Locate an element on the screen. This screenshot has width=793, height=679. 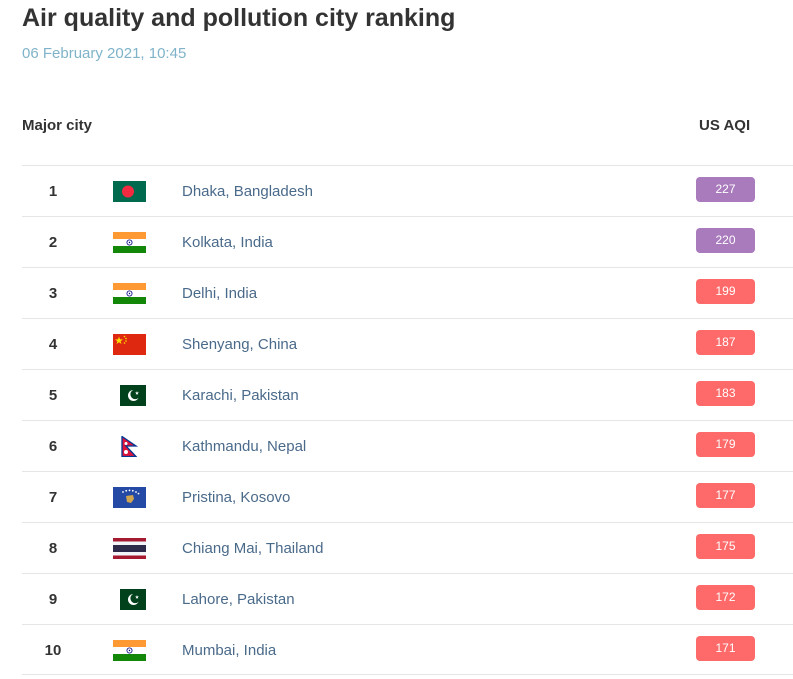
table-row: 7 Pristina, Kosovo 177 is located at coordinates (407, 496).